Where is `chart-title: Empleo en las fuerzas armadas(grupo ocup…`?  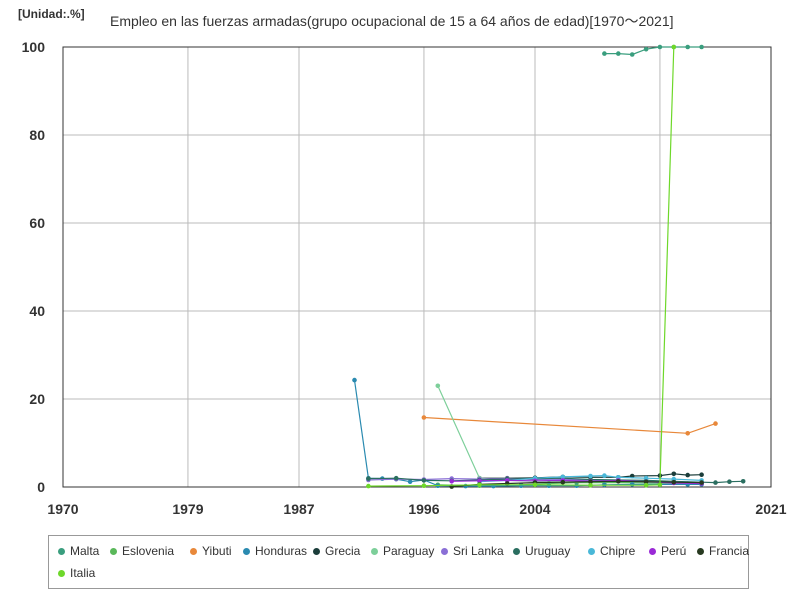 chart-title: Empleo en las fuerzas armadas(grupo ocup… is located at coordinates (392, 21).